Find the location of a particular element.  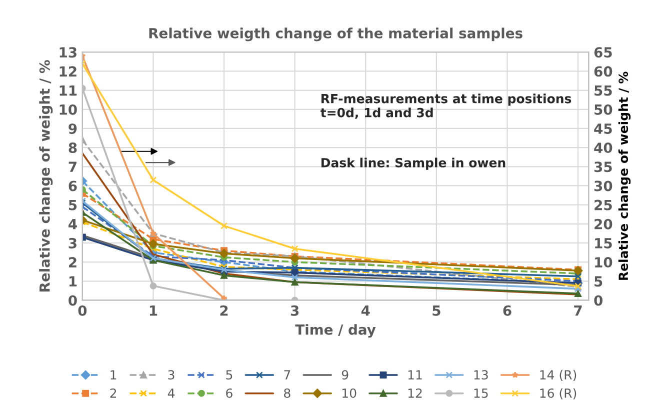

y-tick-label: 13 is located at coordinates (68, 52).